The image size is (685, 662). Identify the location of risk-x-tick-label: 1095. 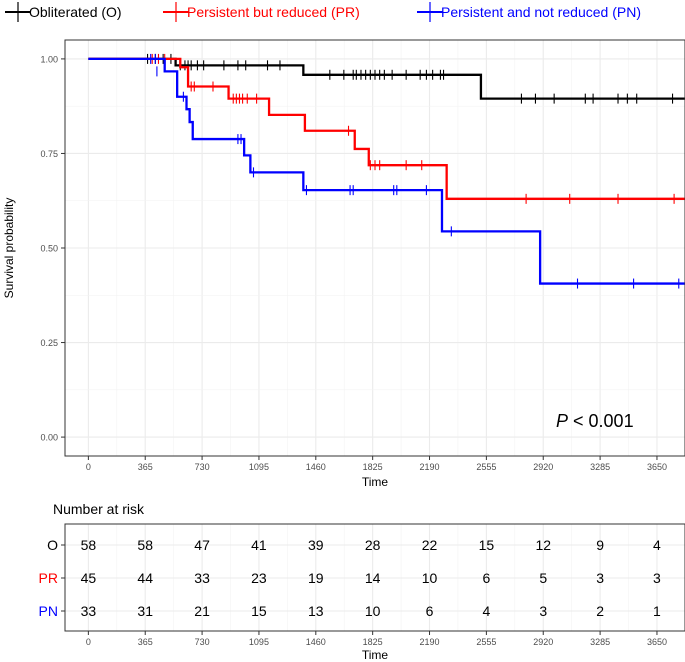
(259, 642).